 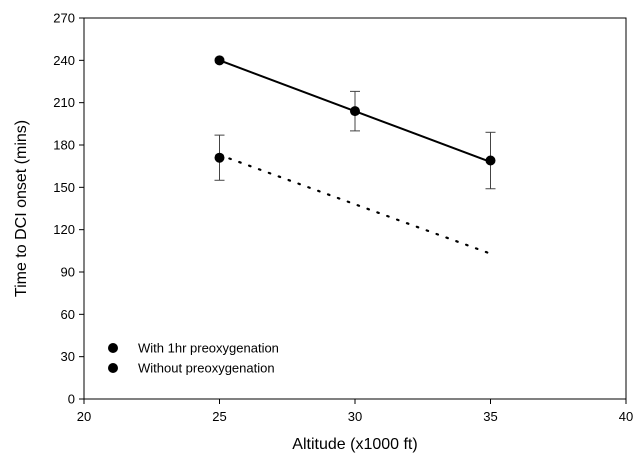 What do you see at coordinates (68, 272) in the screenshot?
I see `y-tick-label: 90` at bounding box center [68, 272].